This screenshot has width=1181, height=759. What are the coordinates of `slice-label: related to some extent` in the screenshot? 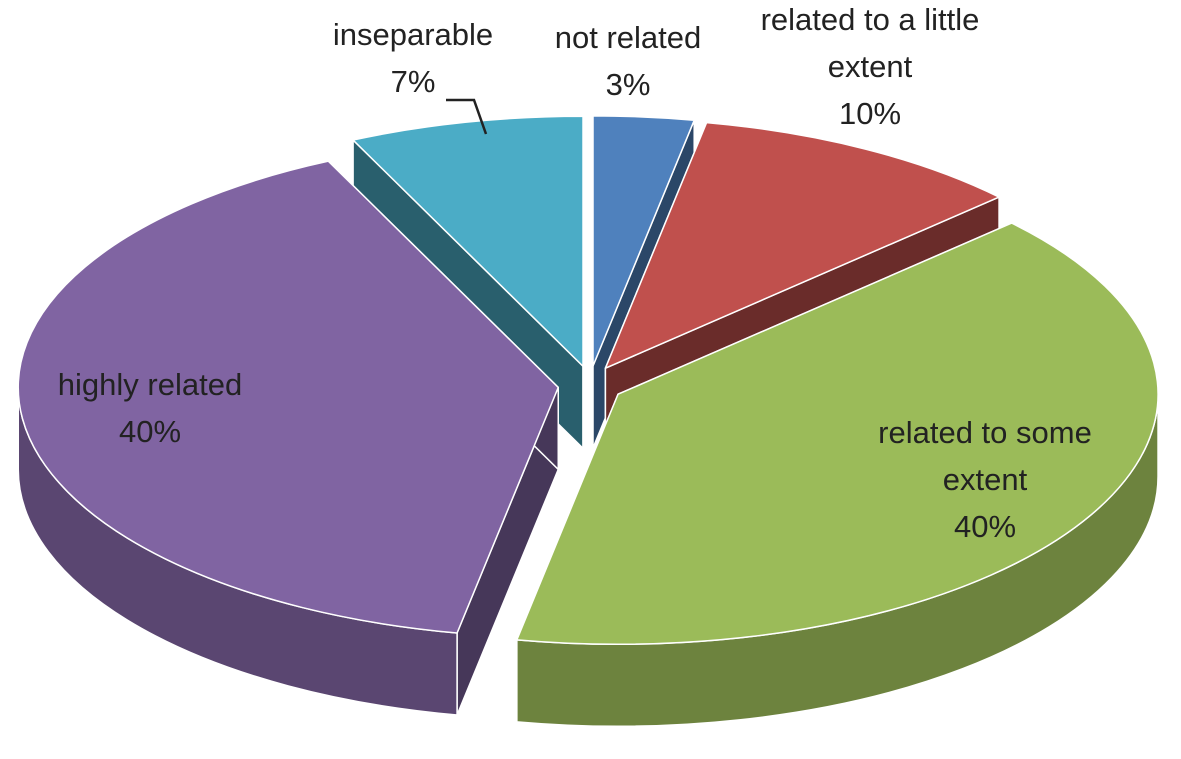 It's located at (985, 456).